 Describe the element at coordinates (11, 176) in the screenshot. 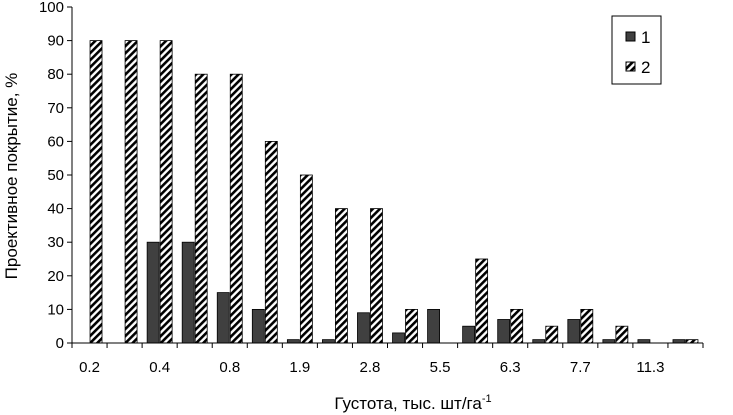

I see `y-axis-title: Проективное покрытие, %` at that location.